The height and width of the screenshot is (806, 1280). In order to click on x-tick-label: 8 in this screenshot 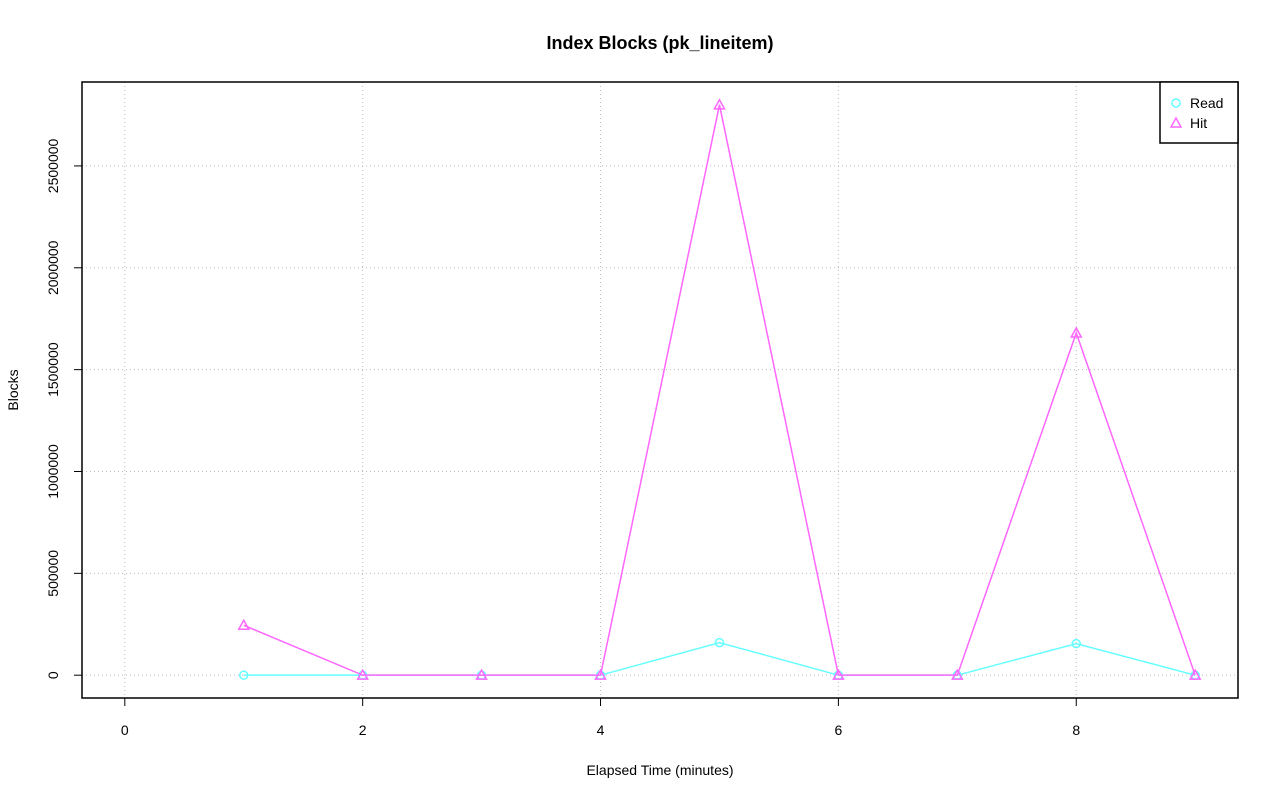, I will do `click(1076, 730)`.